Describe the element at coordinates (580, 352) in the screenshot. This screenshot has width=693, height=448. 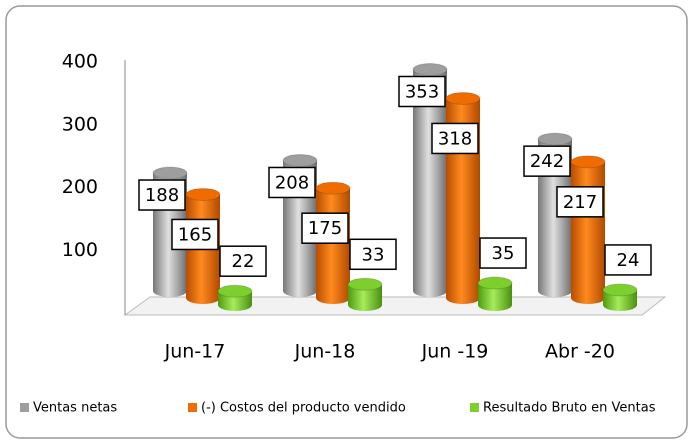
I see `x-tick-label: Abr -20` at that location.